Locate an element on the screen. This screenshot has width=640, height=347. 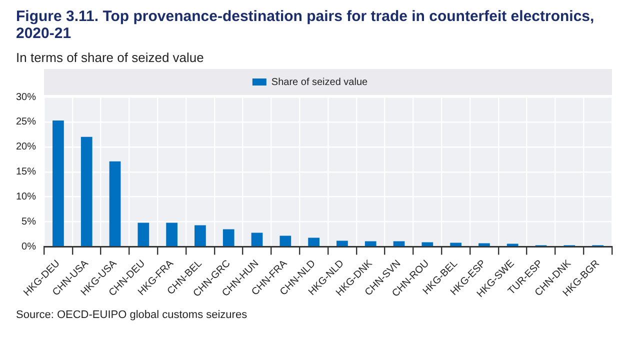
source-note: Source: OECD-EUIPO global customs seizures is located at coordinates (132, 315).